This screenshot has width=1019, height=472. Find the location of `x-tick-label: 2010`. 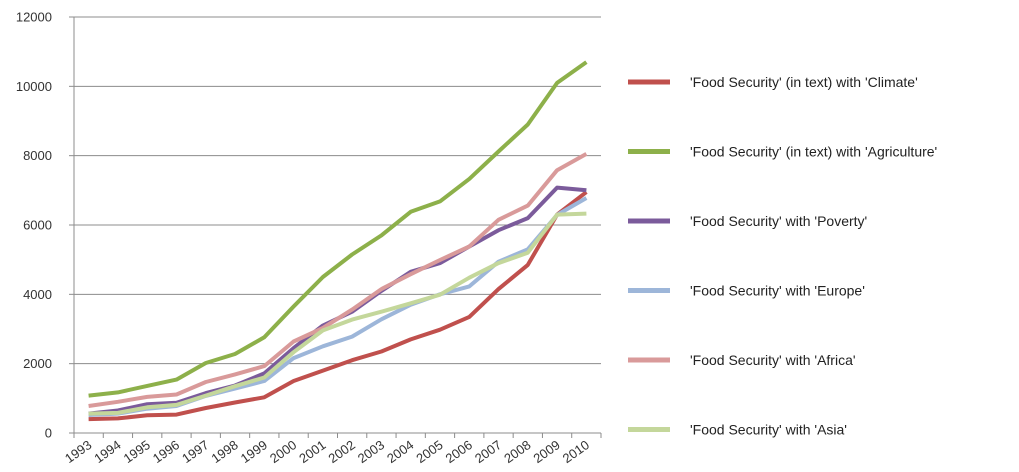

x-tick-label: 2010 is located at coordinates (576, 451).